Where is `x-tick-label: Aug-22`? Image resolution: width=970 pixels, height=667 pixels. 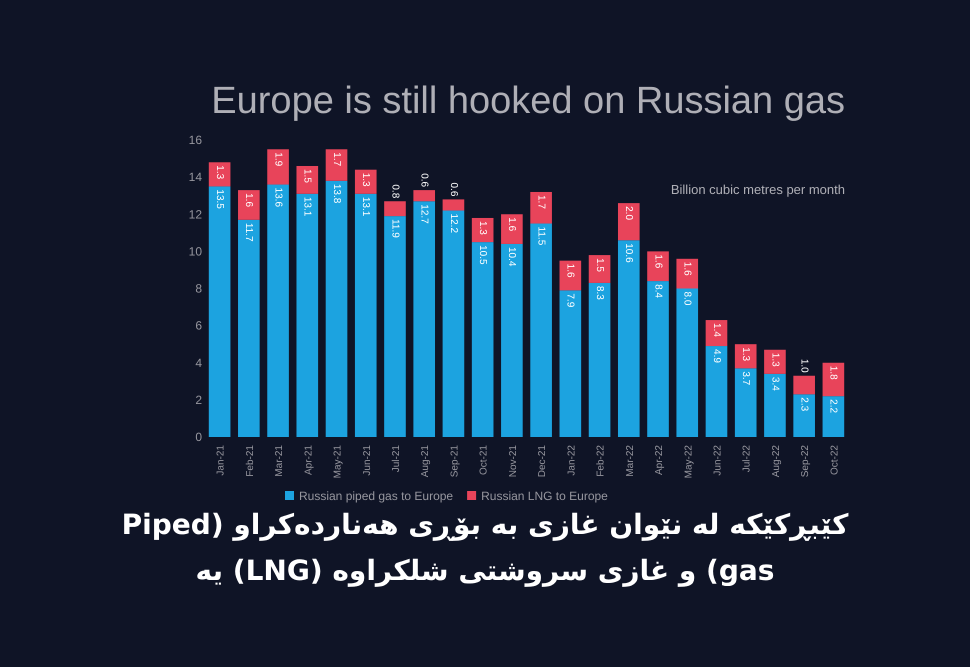 x-tick-label: Aug-22 is located at coordinates (776, 461).